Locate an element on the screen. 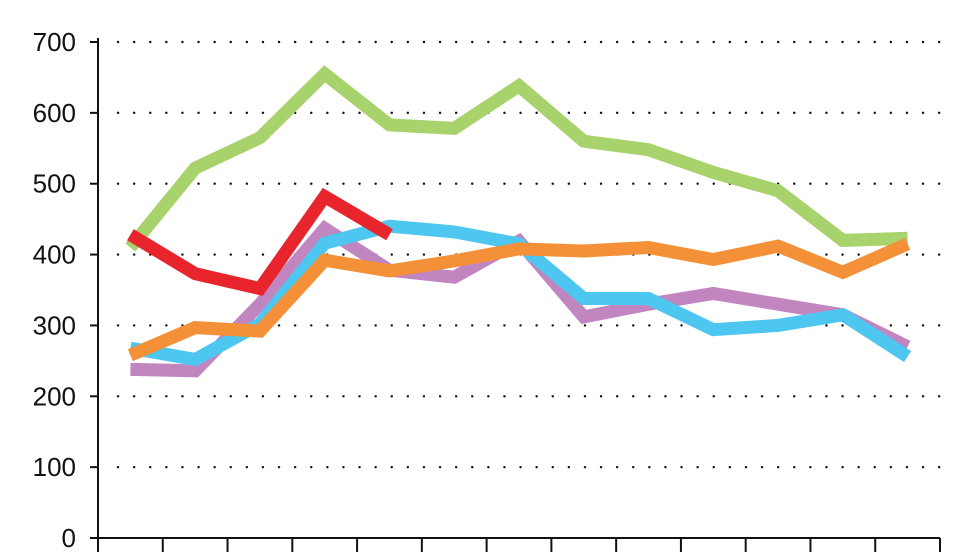 The image size is (980, 552). y-tick-label-700: 700 is located at coordinates (54, 42).